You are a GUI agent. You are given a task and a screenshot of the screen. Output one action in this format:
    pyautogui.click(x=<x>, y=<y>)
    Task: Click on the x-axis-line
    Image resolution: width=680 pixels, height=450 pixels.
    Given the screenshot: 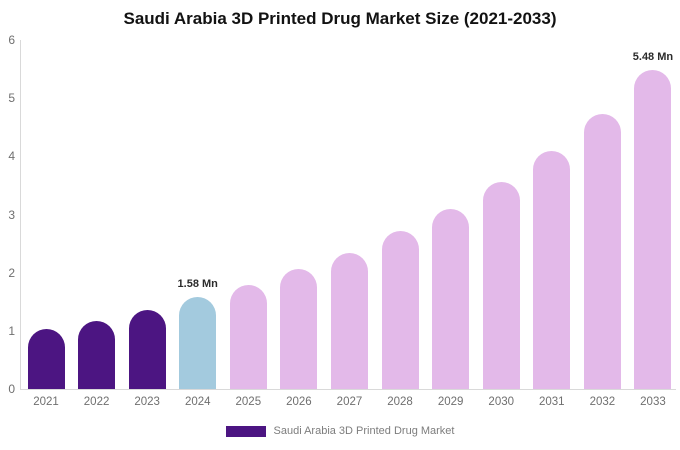 What is the action you would take?
    pyautogui.click(x=348, y=389)
    